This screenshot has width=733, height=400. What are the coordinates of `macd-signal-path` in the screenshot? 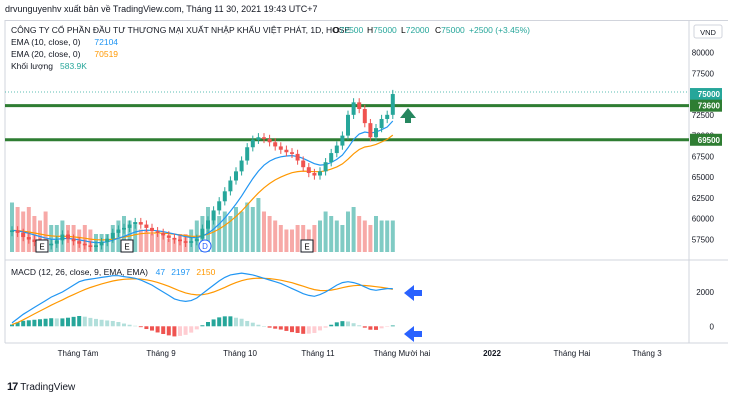 It's located at (202, 301).